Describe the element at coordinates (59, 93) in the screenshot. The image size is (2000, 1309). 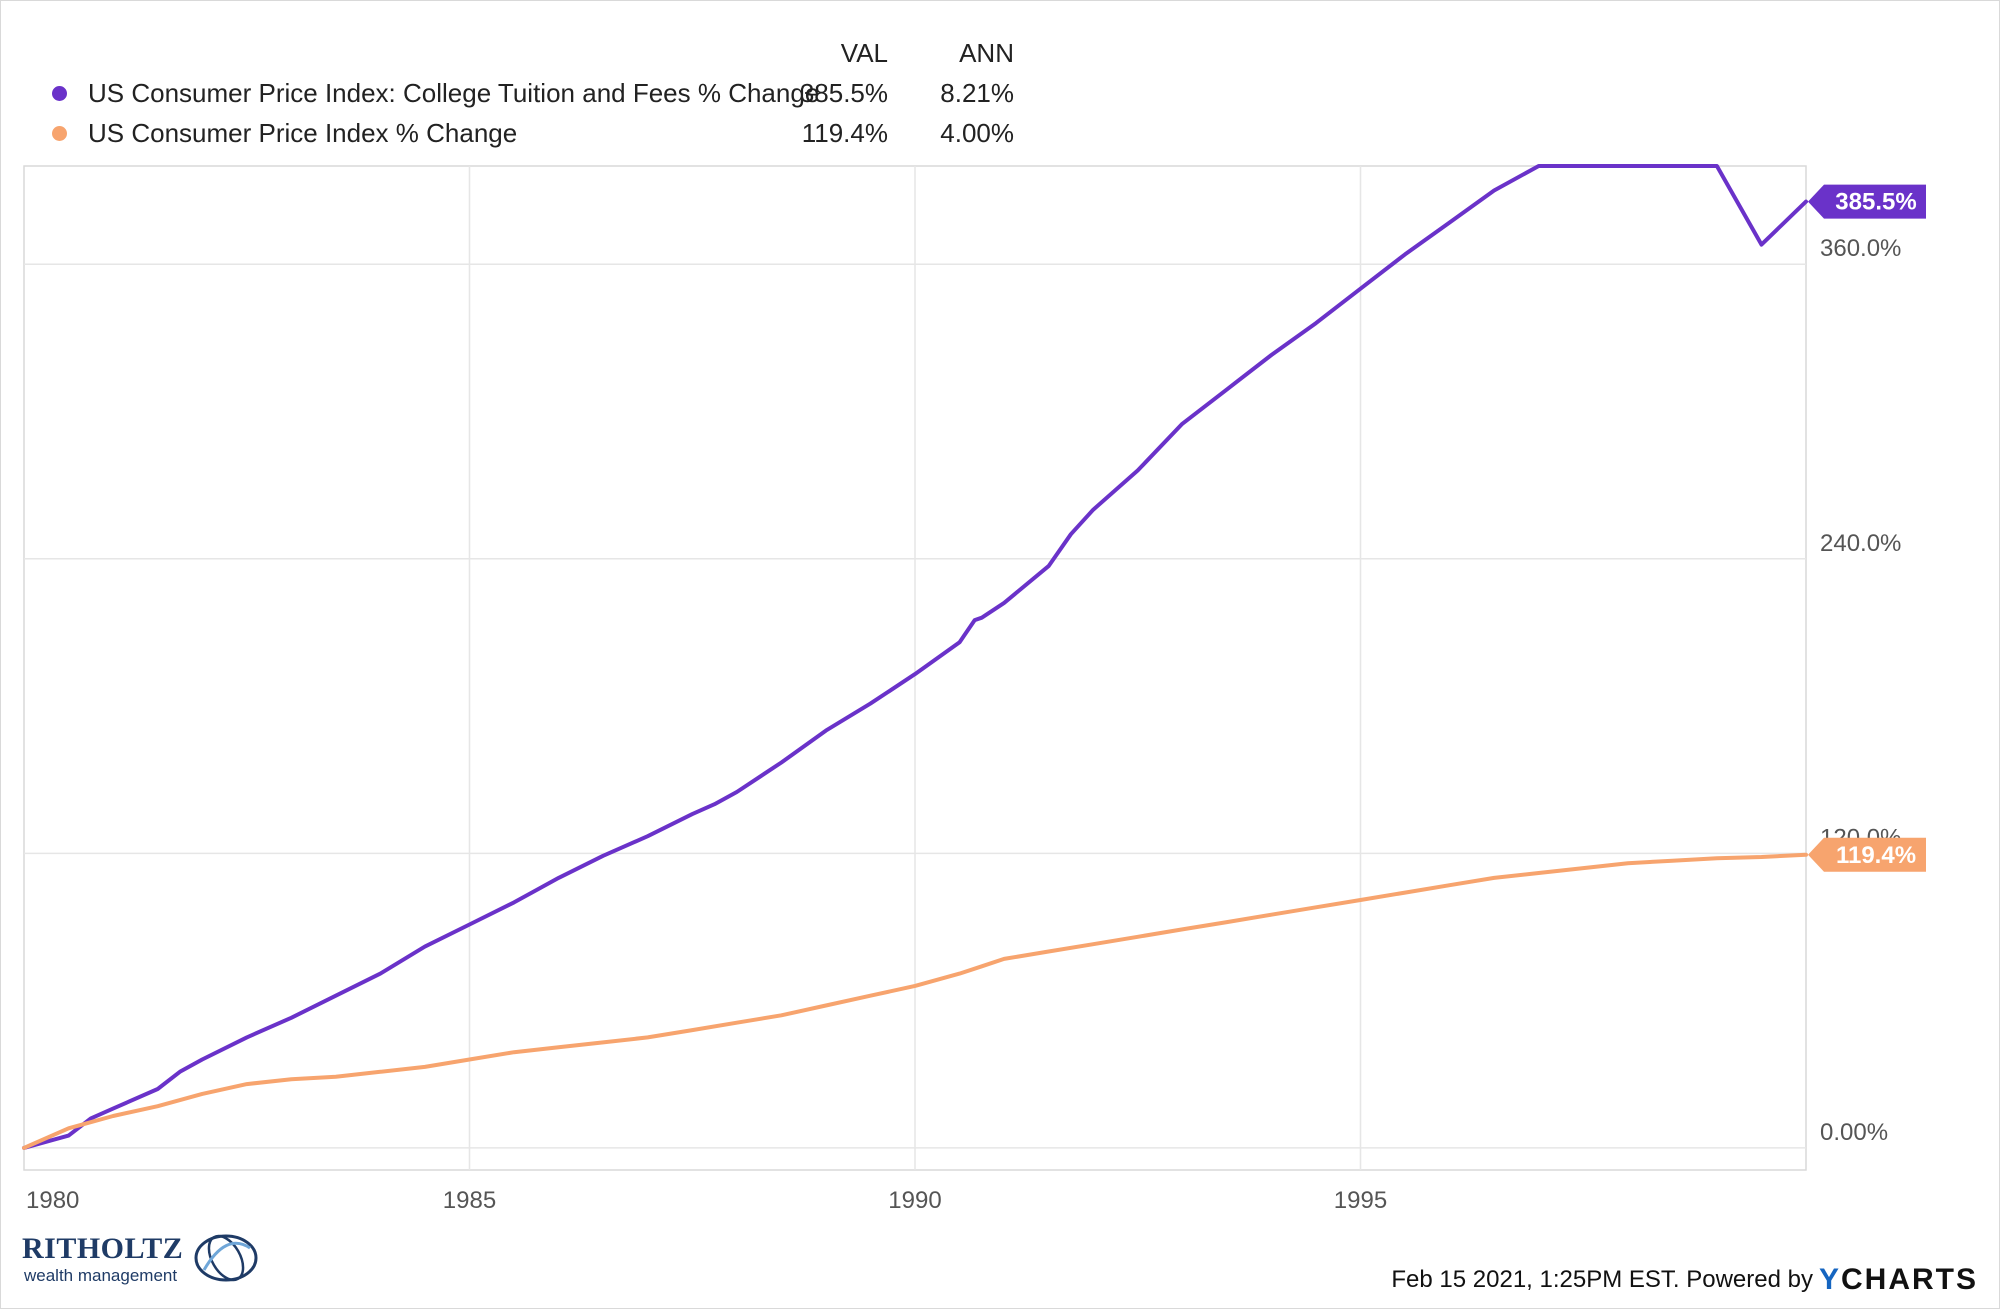
I see `legend-dot-tuition` at that location.